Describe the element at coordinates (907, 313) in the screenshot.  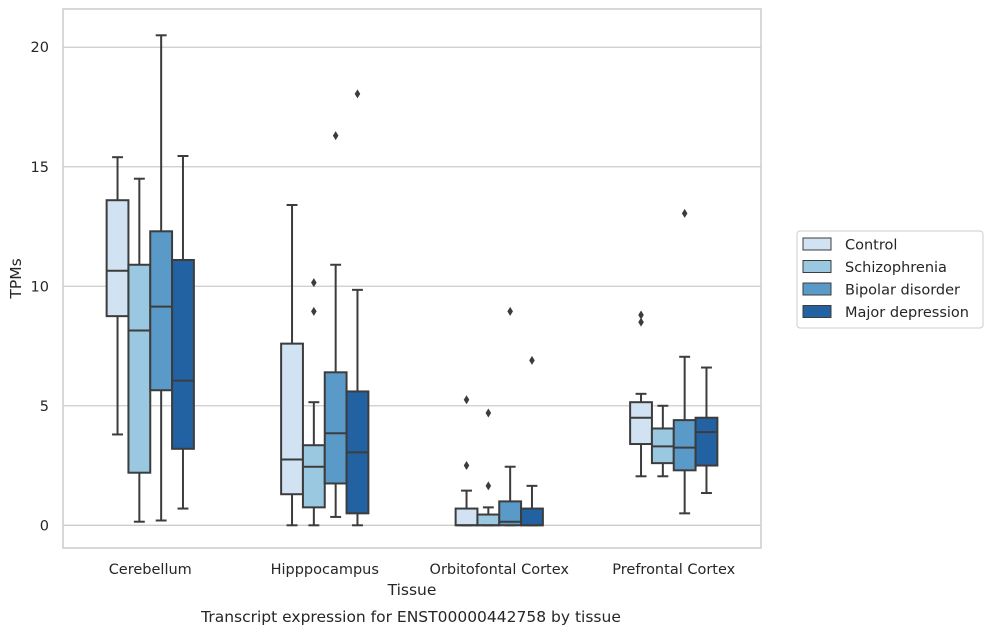
I see `legend-label: Major depression` at that location.